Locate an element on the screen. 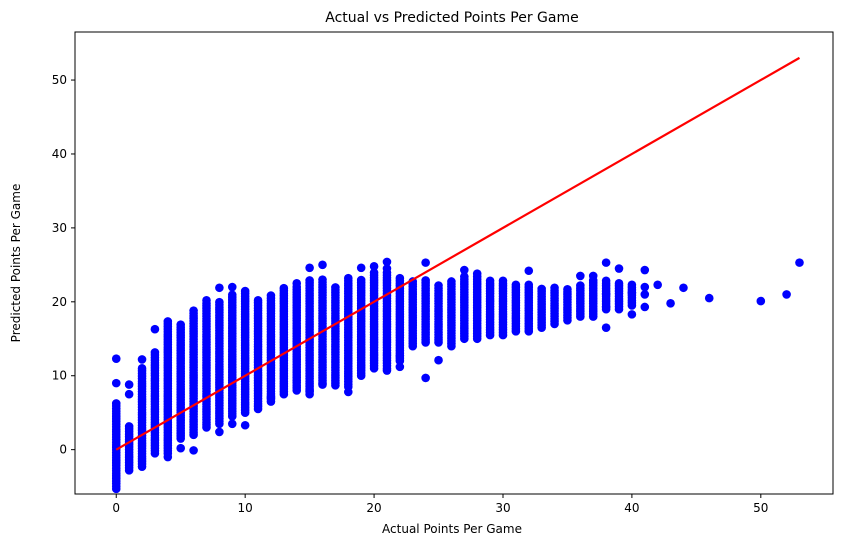 This screenshot has width=841, height=547. y-tick-label: 40 is located at coordinates (59, 154).